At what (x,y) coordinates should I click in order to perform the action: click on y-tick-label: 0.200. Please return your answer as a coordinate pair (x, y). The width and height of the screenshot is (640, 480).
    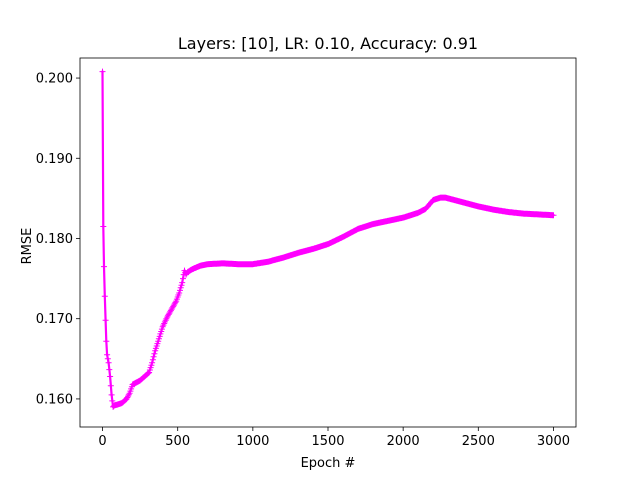
    Looking at the image, I should click on (54, 79).